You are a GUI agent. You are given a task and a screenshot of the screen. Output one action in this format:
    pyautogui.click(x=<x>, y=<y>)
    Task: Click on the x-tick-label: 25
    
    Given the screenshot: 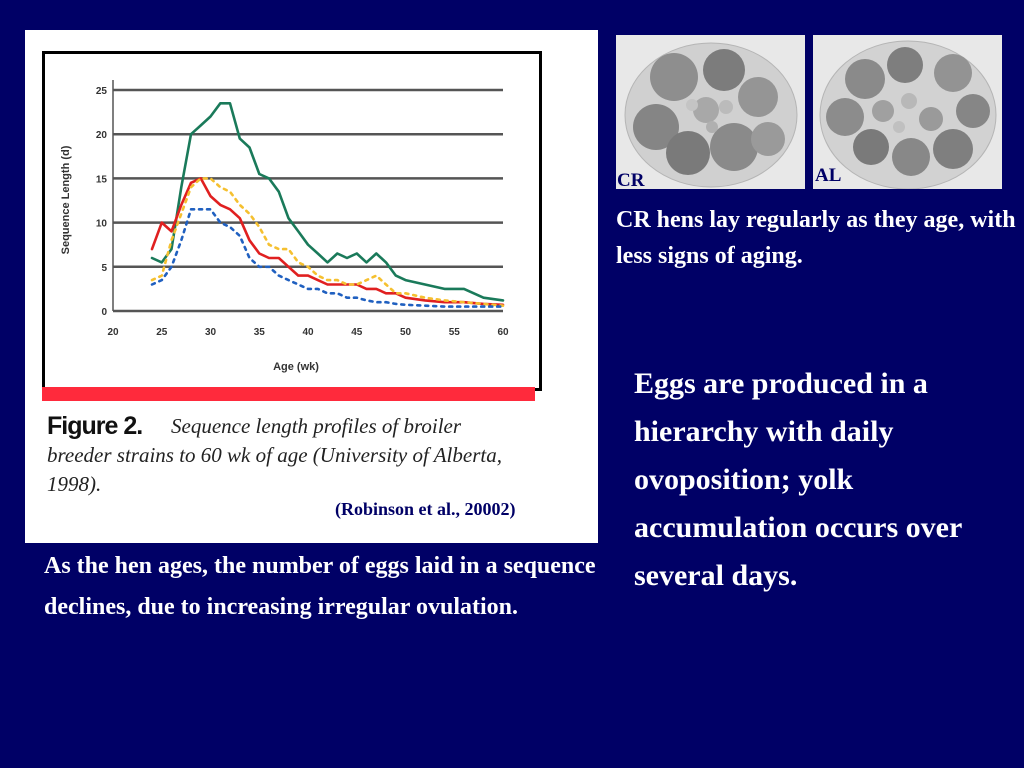 What is the action you would take?
    pyautogui.click(x=162, y=332)
    